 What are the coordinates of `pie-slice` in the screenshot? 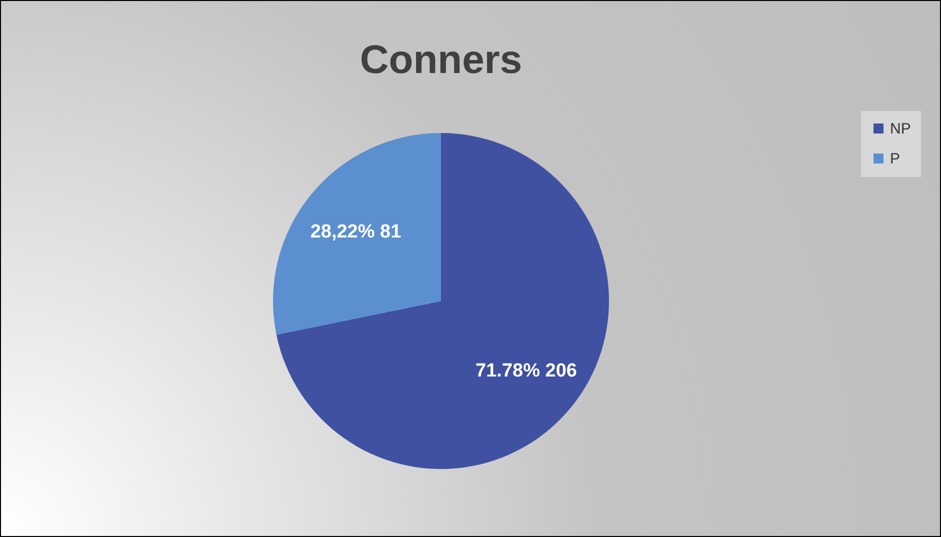 It's located at (357, 234).